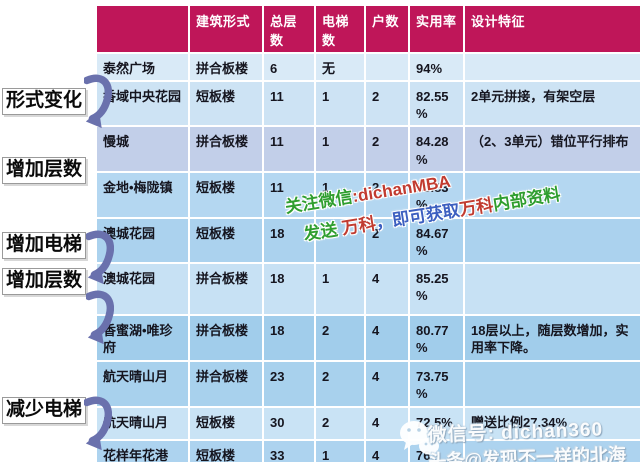 The height and width of the screenshot is (462, 640). What do you see at coordinates (436, 104) in the screenshot?
I see `cell-rate: 82.55 %` at bounding box center [436, 104].